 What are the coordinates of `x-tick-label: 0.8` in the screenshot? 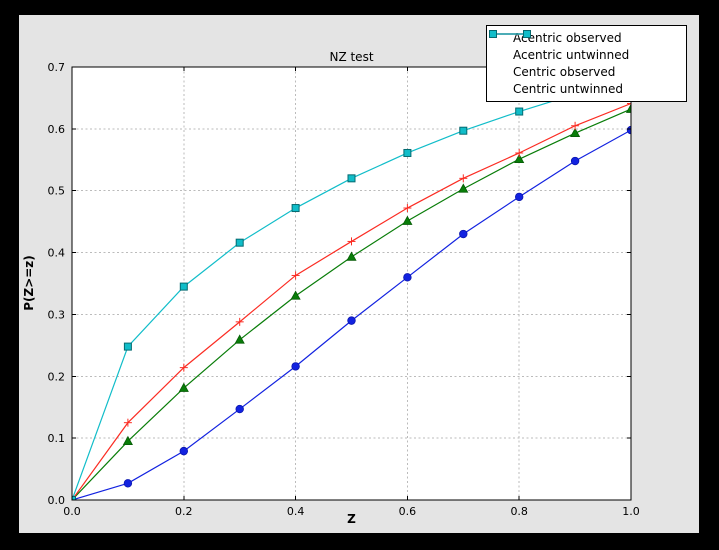 It's located at (519, 511).